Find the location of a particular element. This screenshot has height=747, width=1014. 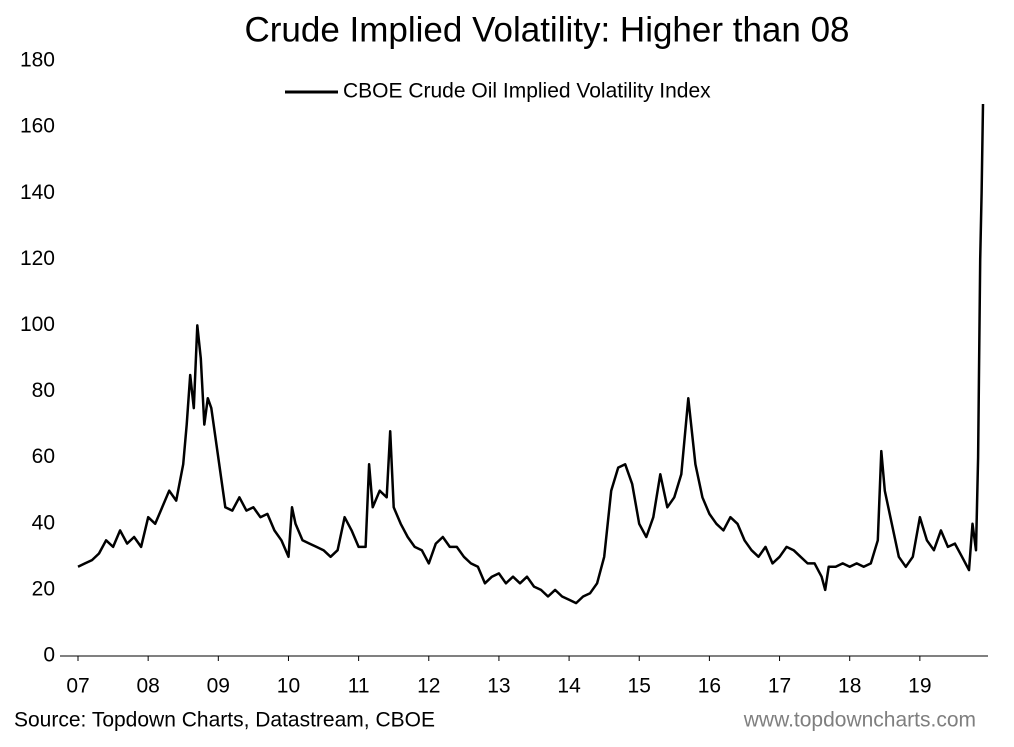

y-tick-label: 140 is located at coordinates (37, 192).